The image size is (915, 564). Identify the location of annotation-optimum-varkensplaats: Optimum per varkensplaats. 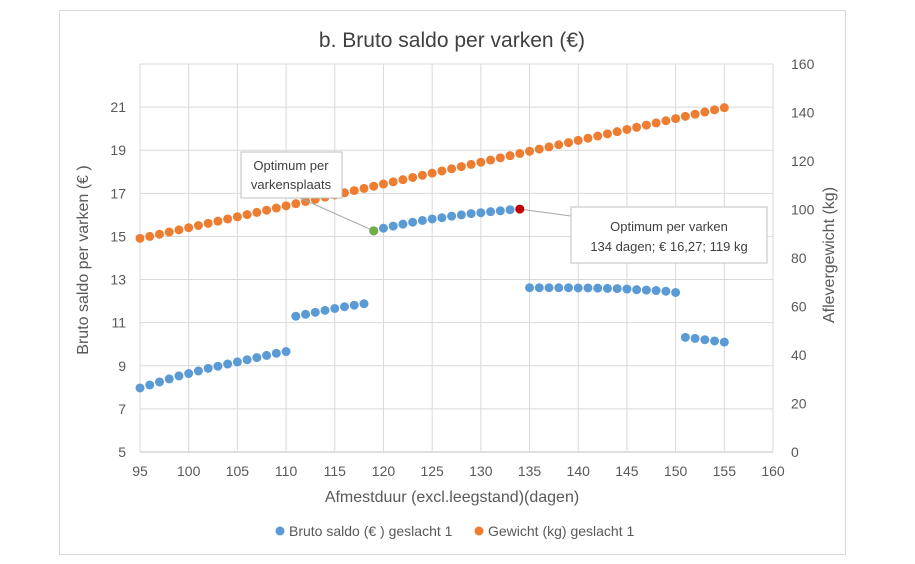
(307, 191).